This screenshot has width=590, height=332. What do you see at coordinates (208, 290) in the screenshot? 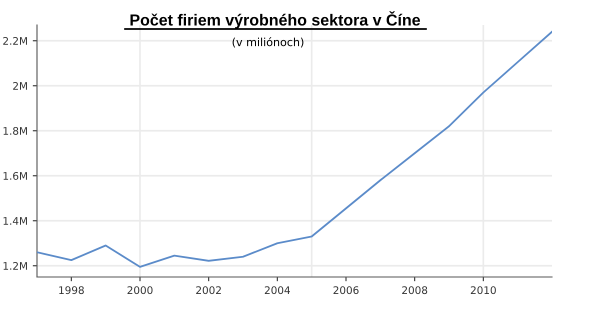
I see `x-tick-label: 2002` at bounding box center [208, 290].